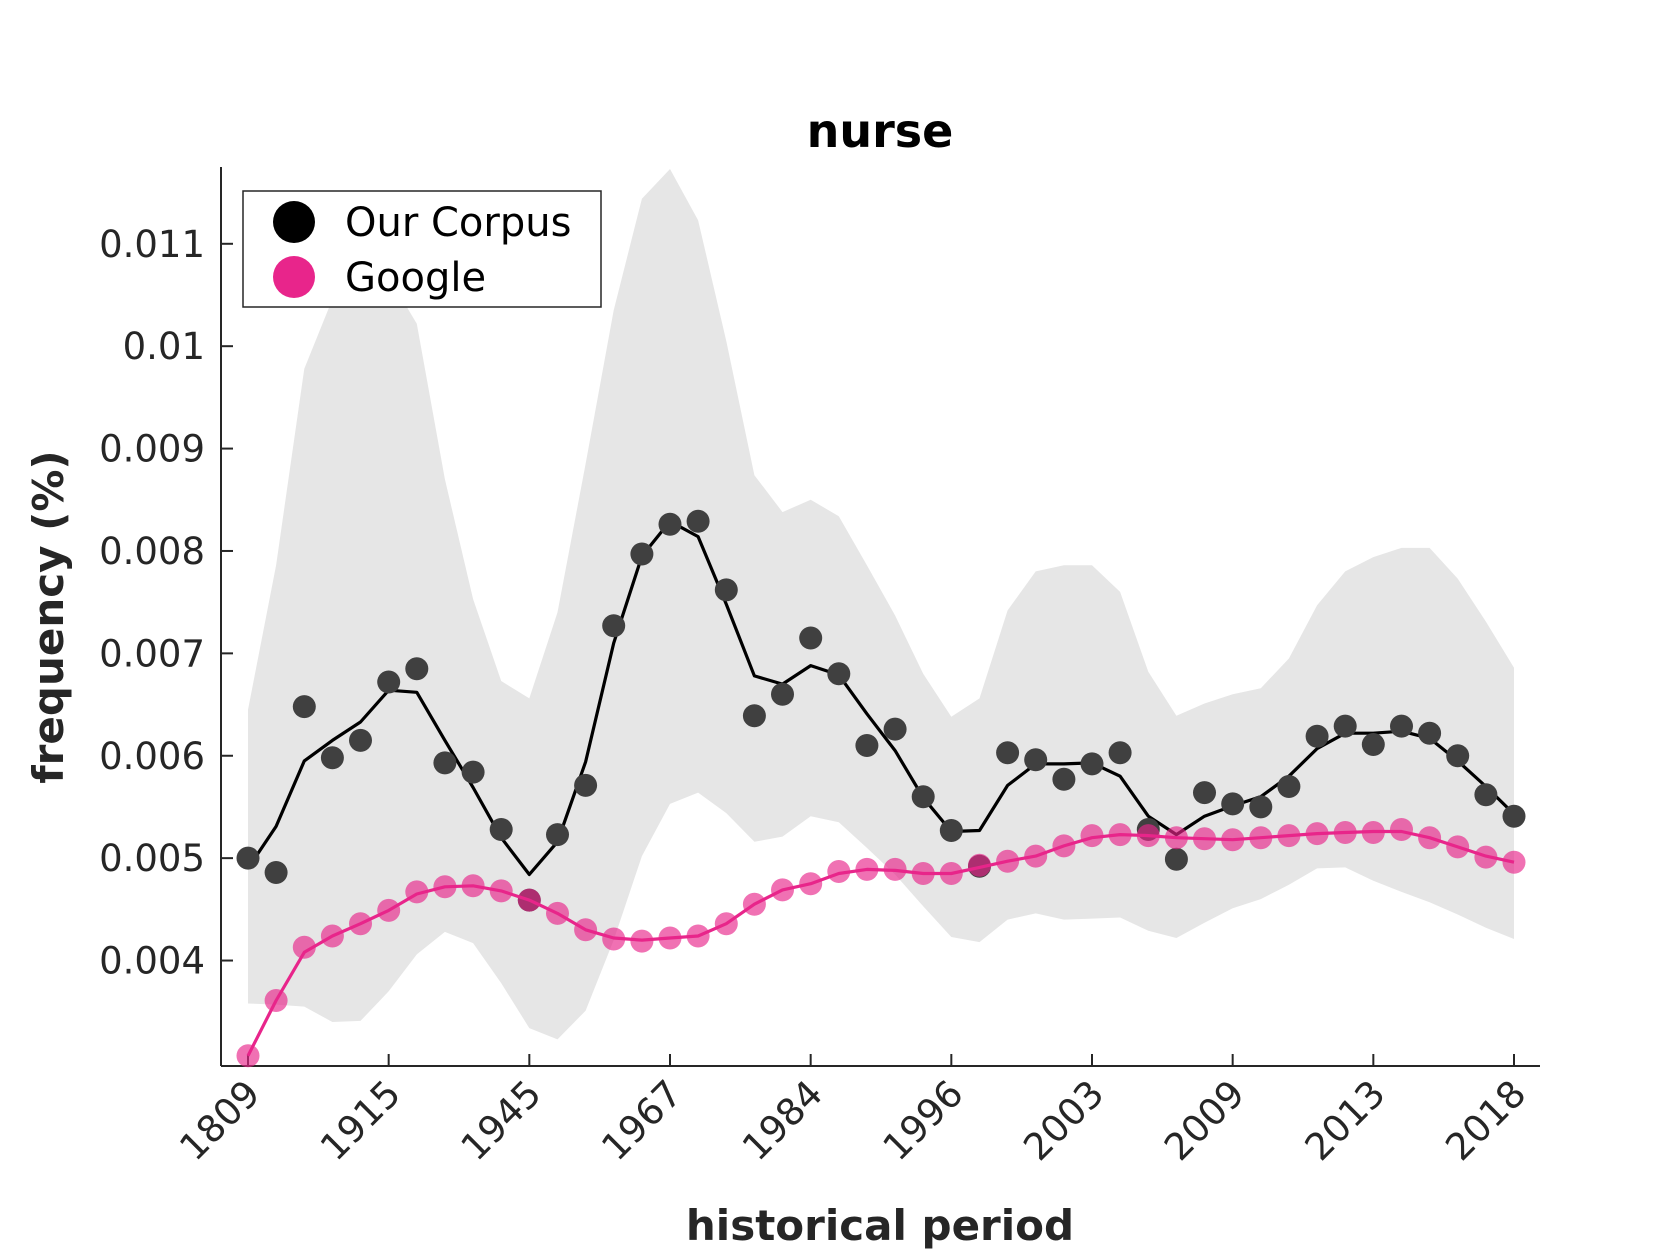 This screenshot has width=1680, height=1260. I want to click on chart-title: nurse, so click(880, 131).